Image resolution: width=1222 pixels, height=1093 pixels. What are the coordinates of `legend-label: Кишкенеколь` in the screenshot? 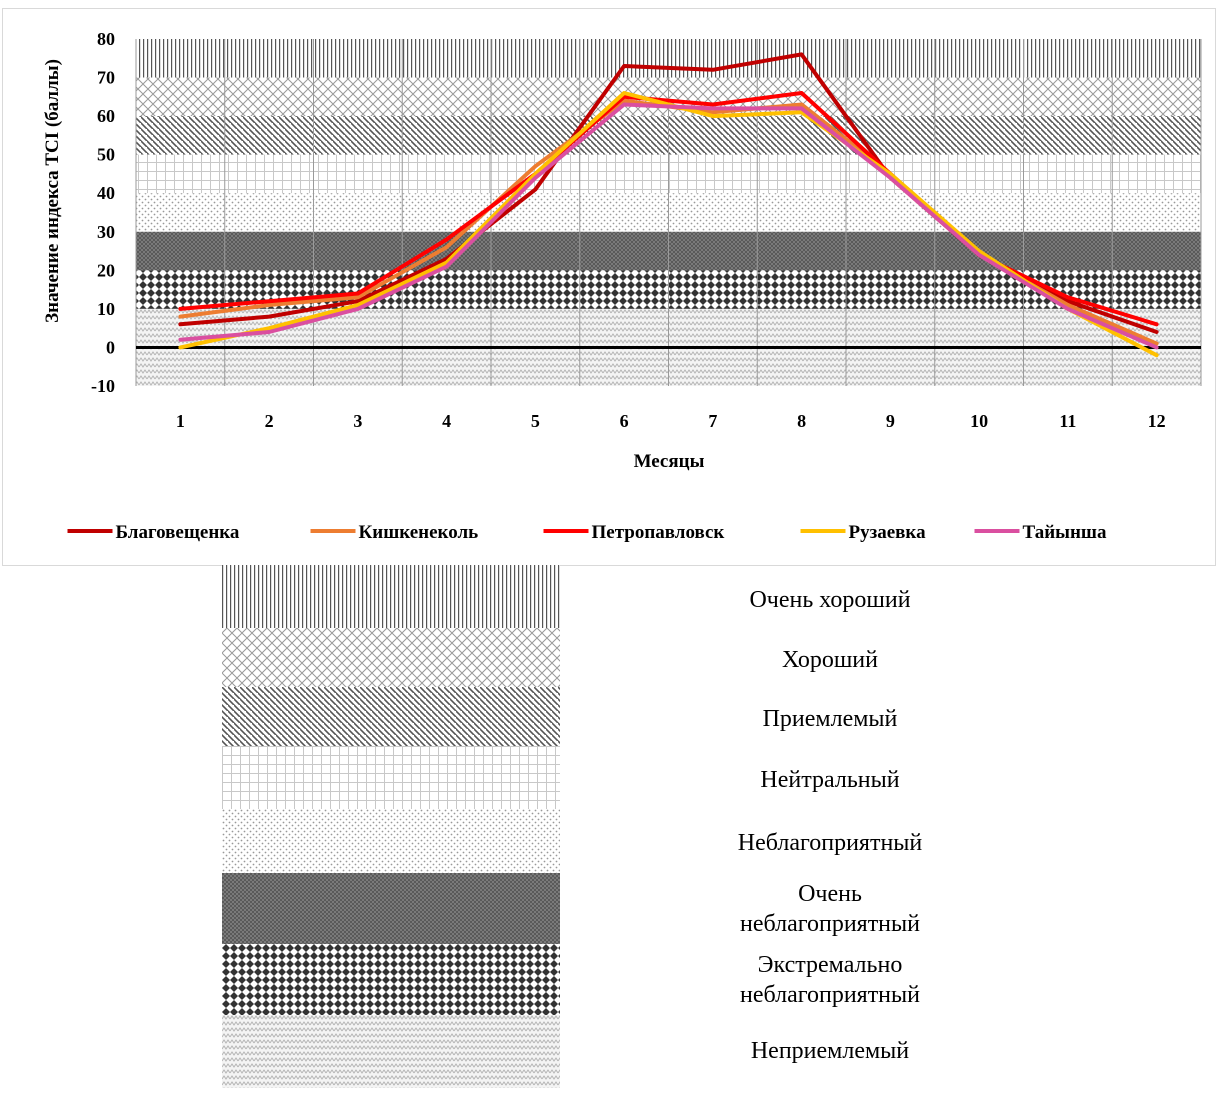 It's located at (419, 532).